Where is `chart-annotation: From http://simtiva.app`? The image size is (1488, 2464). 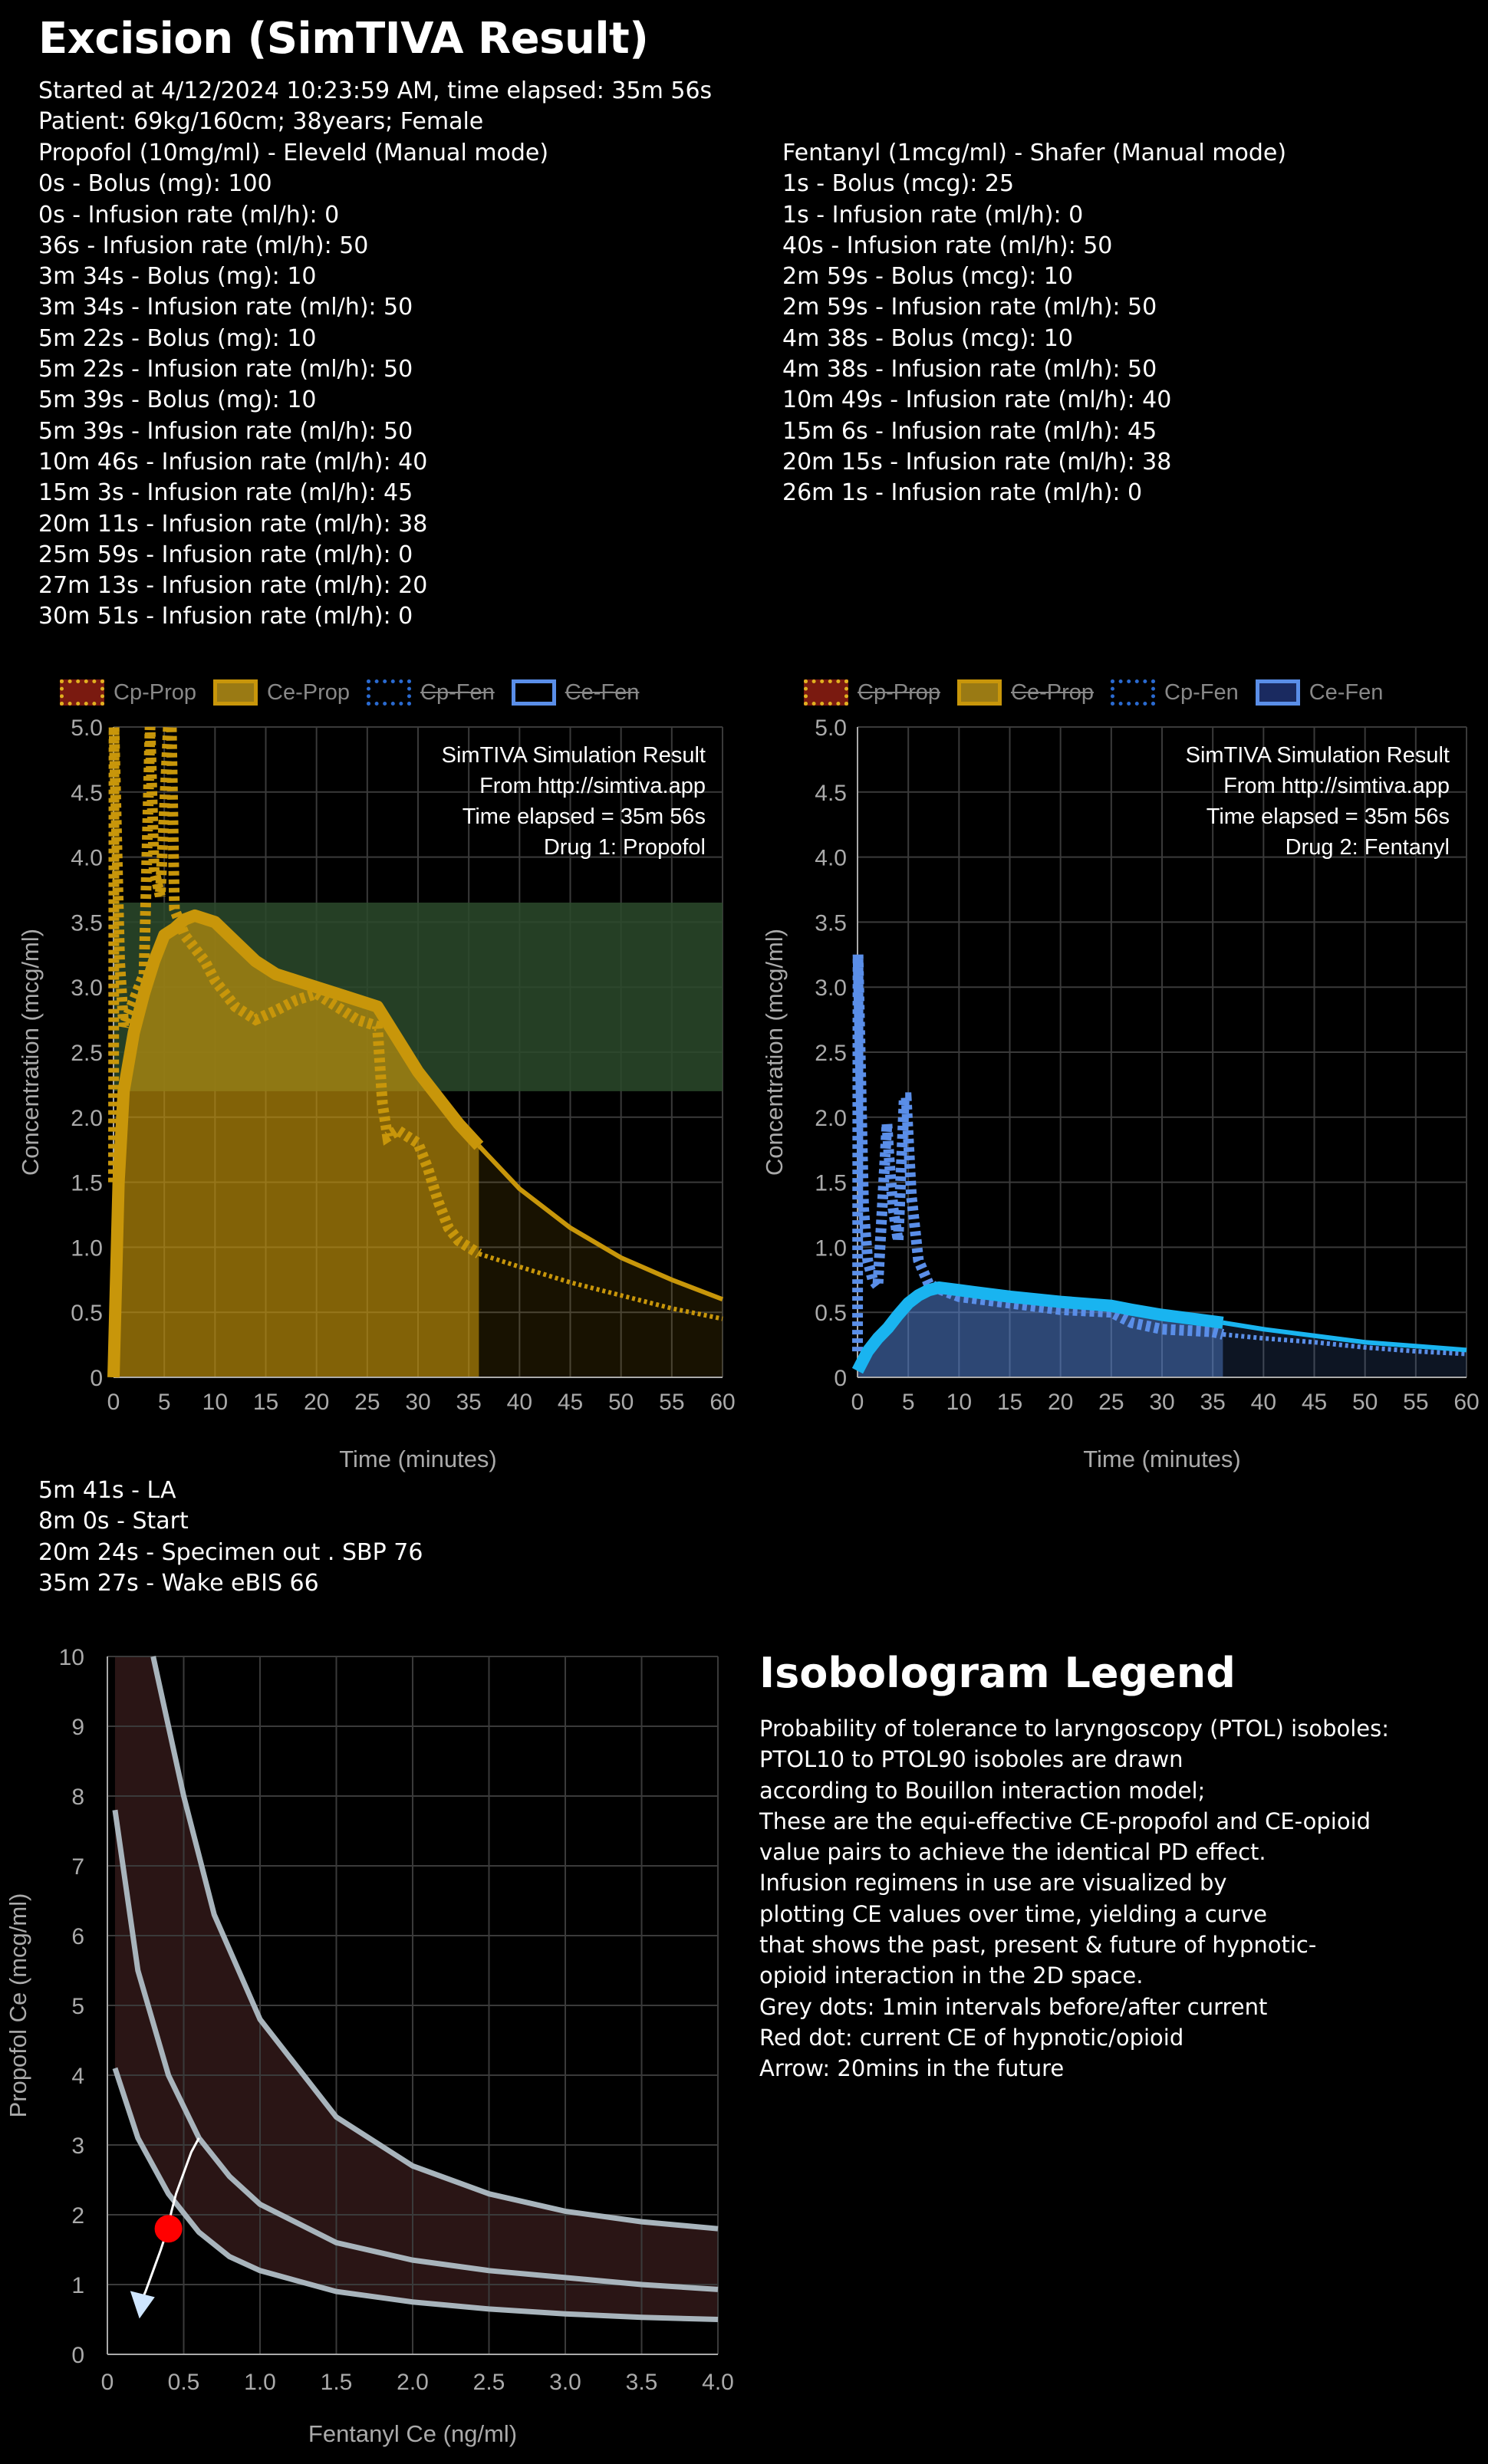 chart-annotation: From http://simtiva.app is located at coordinates (592, 786).